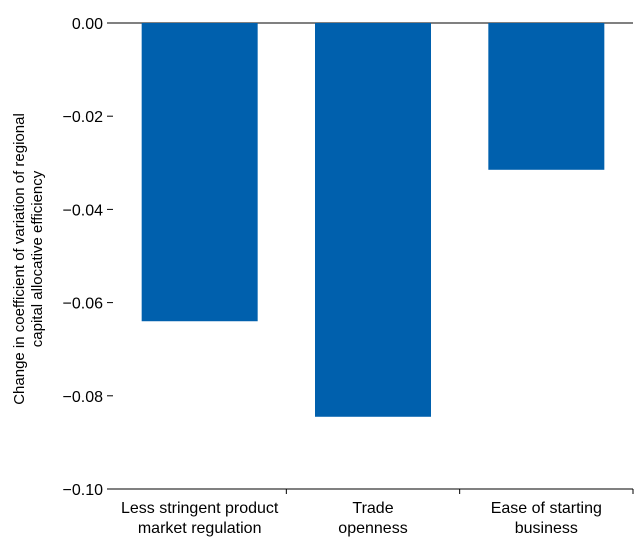 This screenshot has width=635, height=542. Describe the element at coordinates (200, 508) in the screenshot. I see `x-category-label: Less stringent product` at that location.